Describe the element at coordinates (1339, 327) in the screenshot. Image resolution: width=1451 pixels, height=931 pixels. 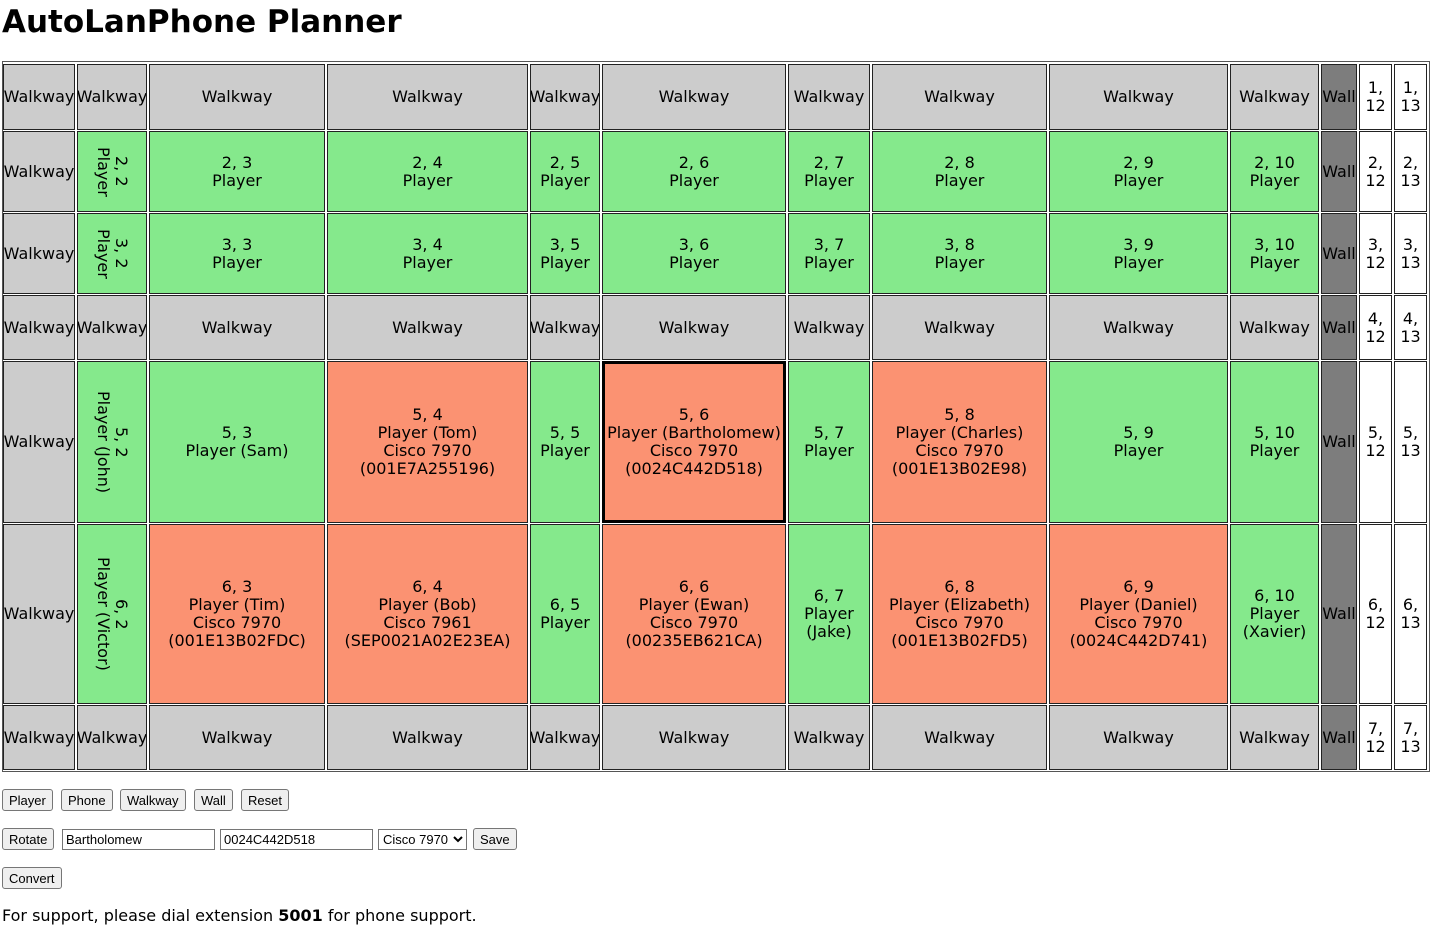
I see `grid-cell-4-11: Wall` at that location.